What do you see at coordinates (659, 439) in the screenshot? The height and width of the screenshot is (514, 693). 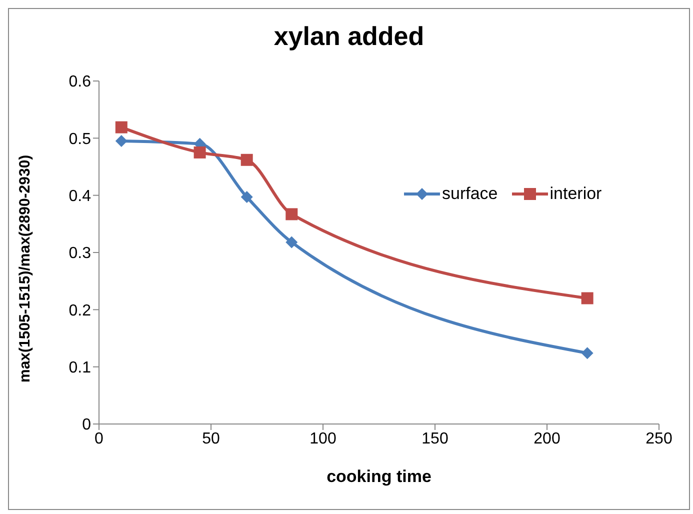 I see `x-tick-label: 250` at bounding box center [659, 439].